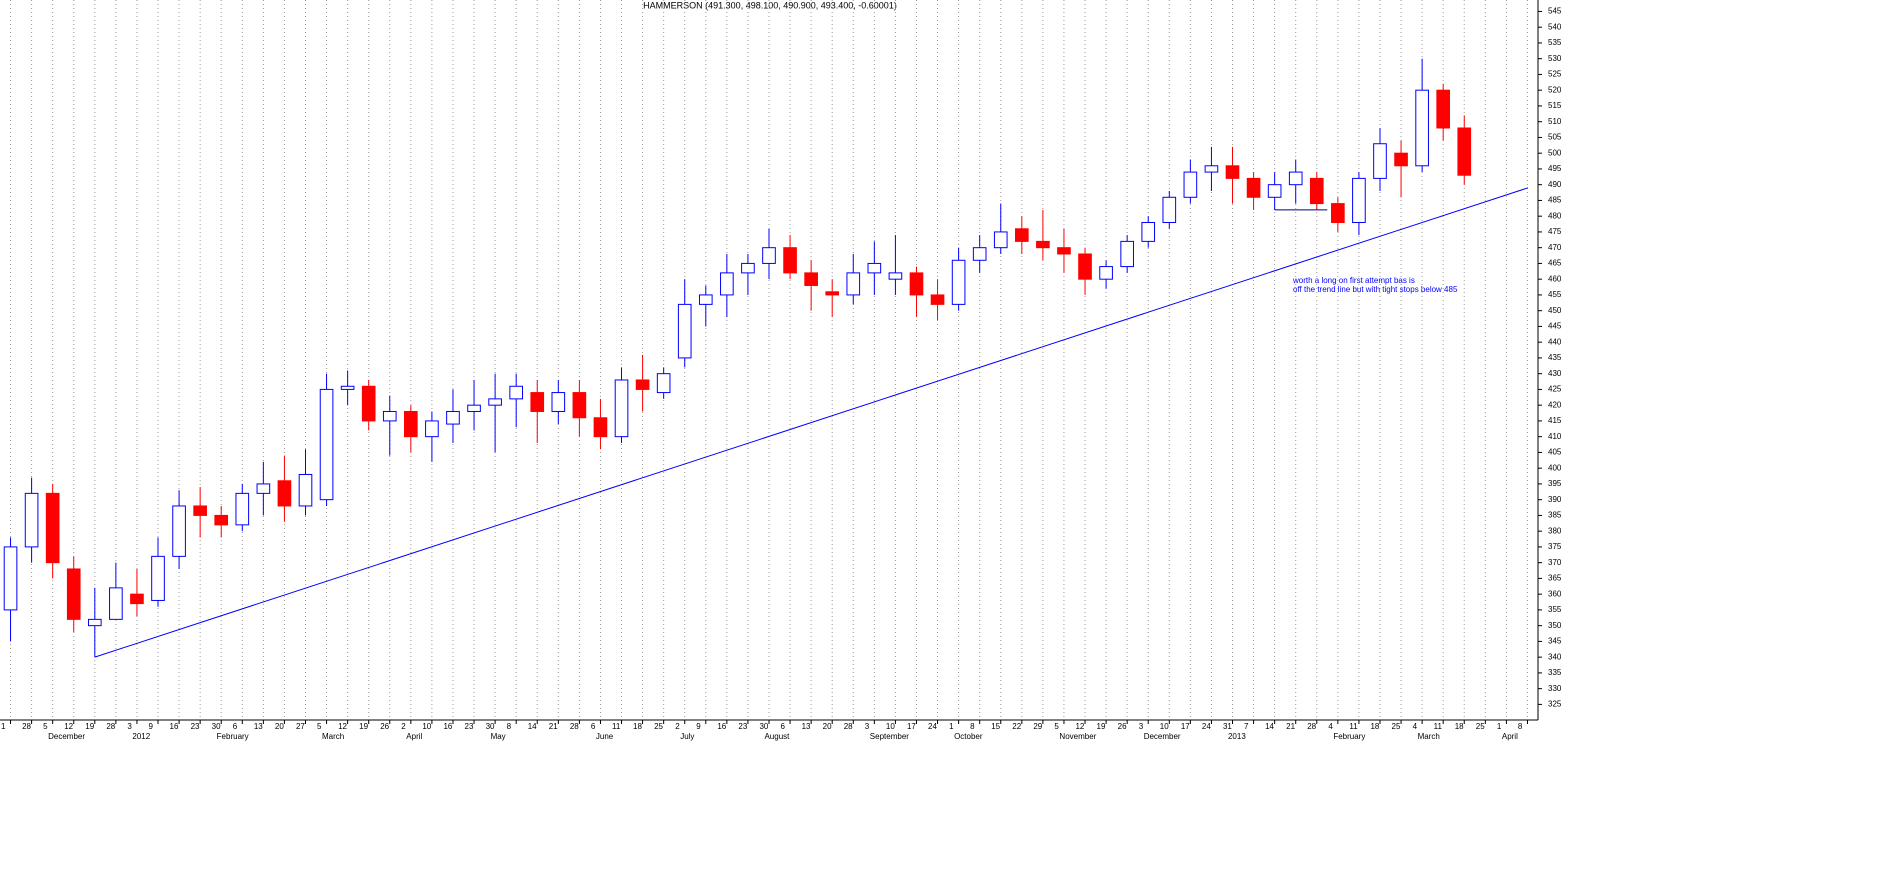 This screenshot has height=890, width=1883. I want to click on x-tick-label: 13, so click(258, 726).